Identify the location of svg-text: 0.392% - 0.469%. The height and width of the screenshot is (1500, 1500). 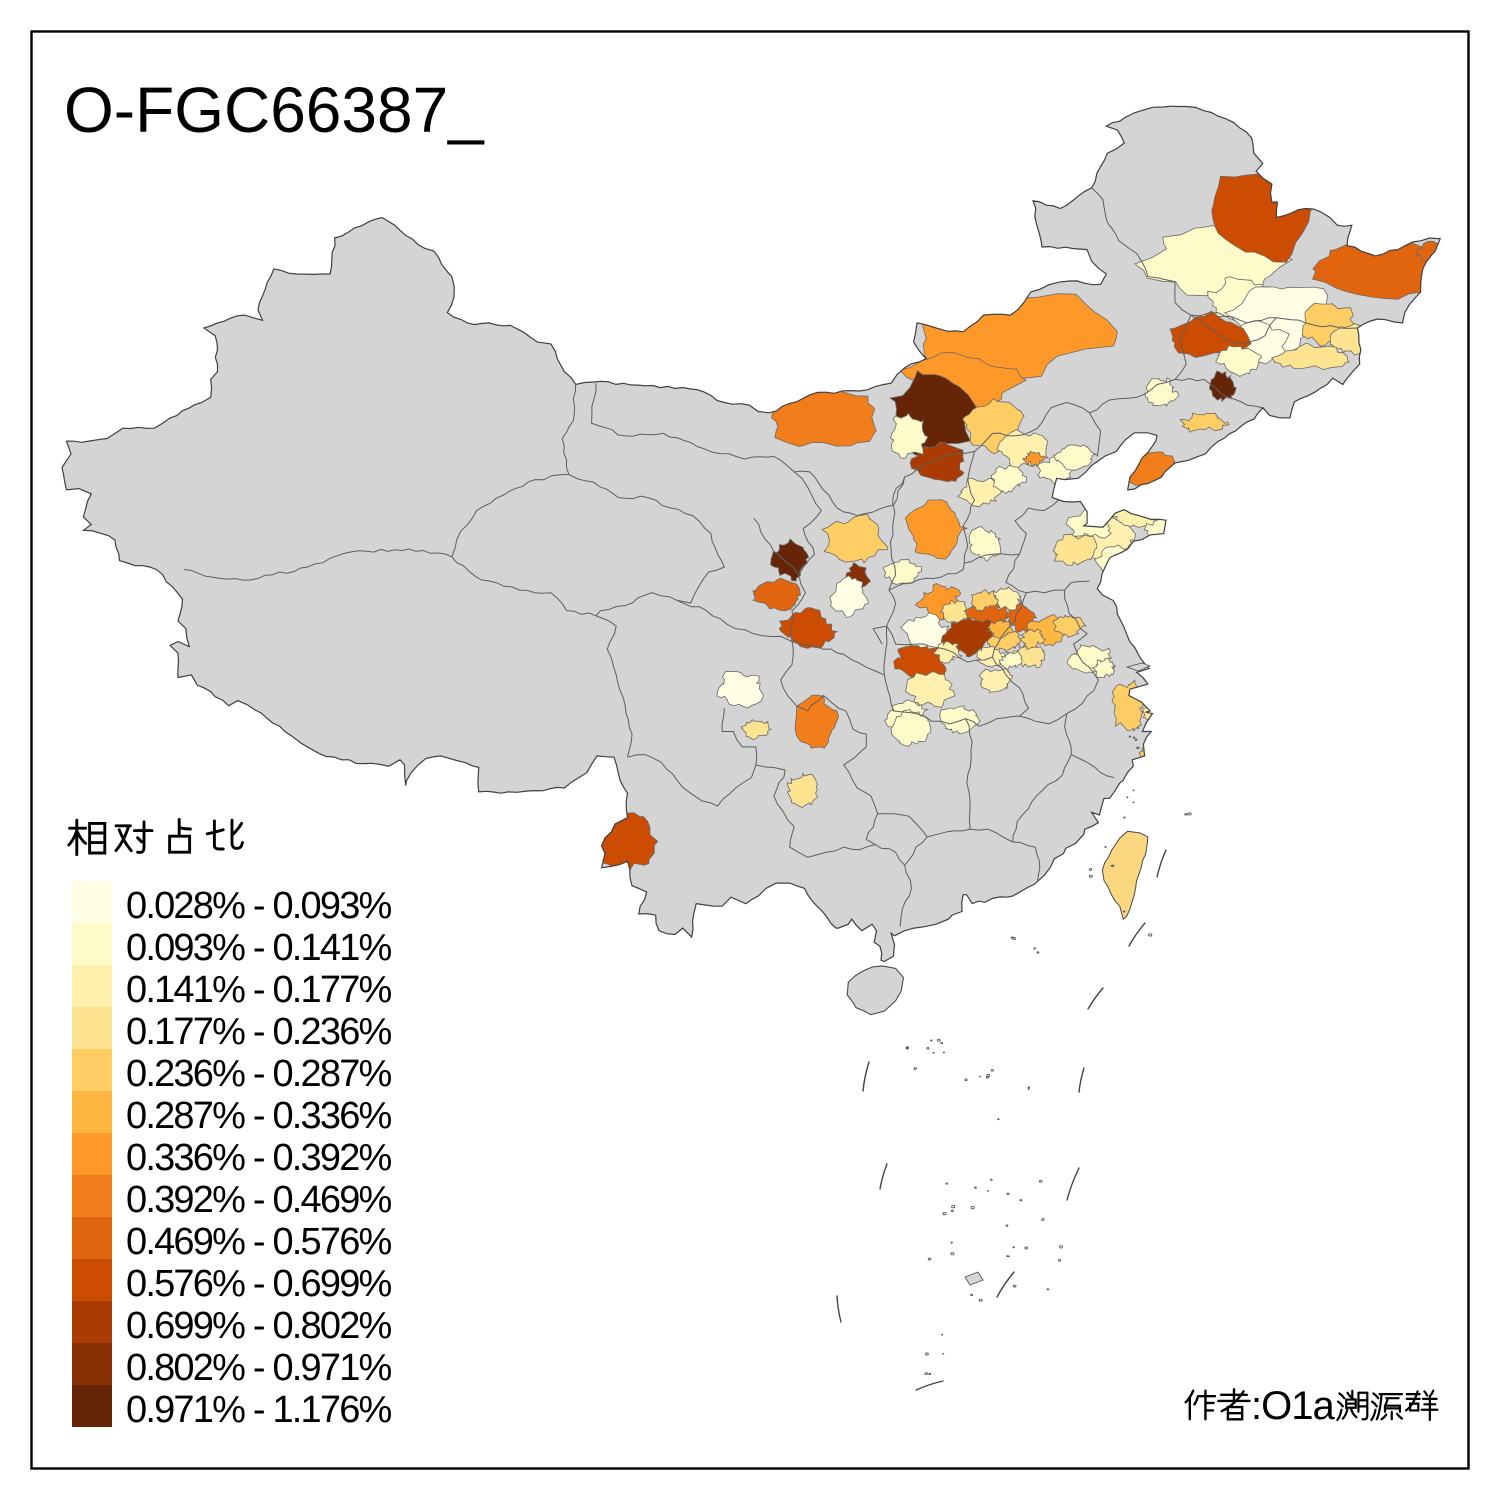
(259, 1200).